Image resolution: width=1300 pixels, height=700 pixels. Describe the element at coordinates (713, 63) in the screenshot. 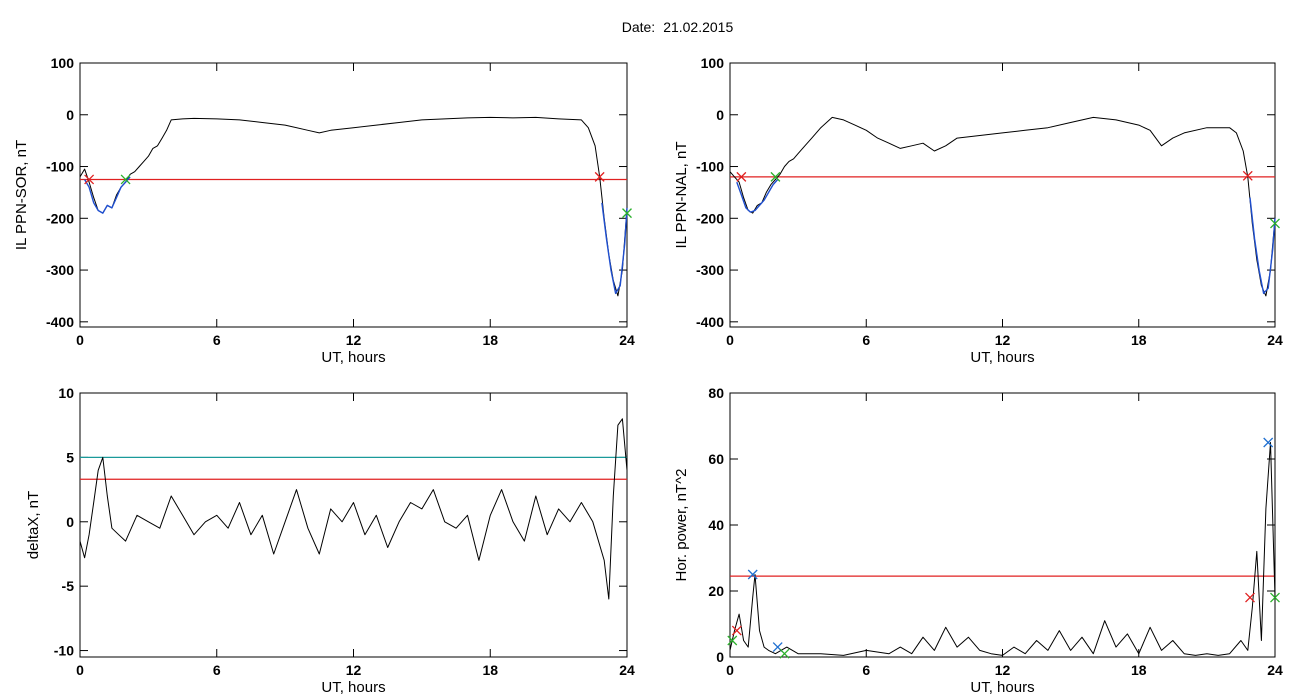

I see `y-tick-label: 100` at that location.